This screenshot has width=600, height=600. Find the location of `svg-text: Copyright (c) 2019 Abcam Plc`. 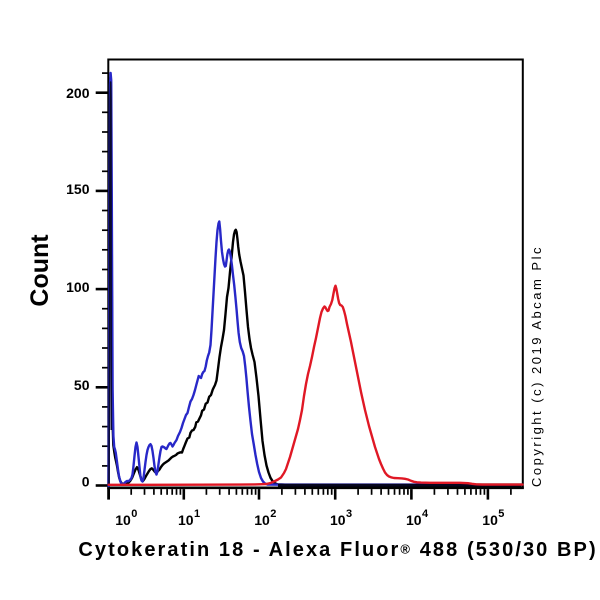

svg-text: Copyright (c) 2019 Abcam Plc is located at coordinates (536, 366).